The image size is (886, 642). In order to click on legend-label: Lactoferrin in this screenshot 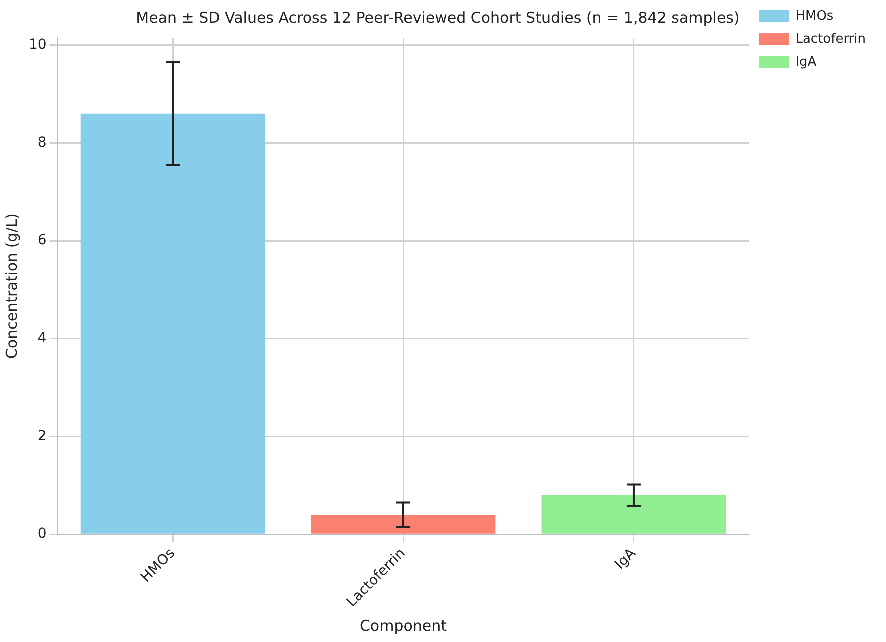, I will do `click(831, 39)`.